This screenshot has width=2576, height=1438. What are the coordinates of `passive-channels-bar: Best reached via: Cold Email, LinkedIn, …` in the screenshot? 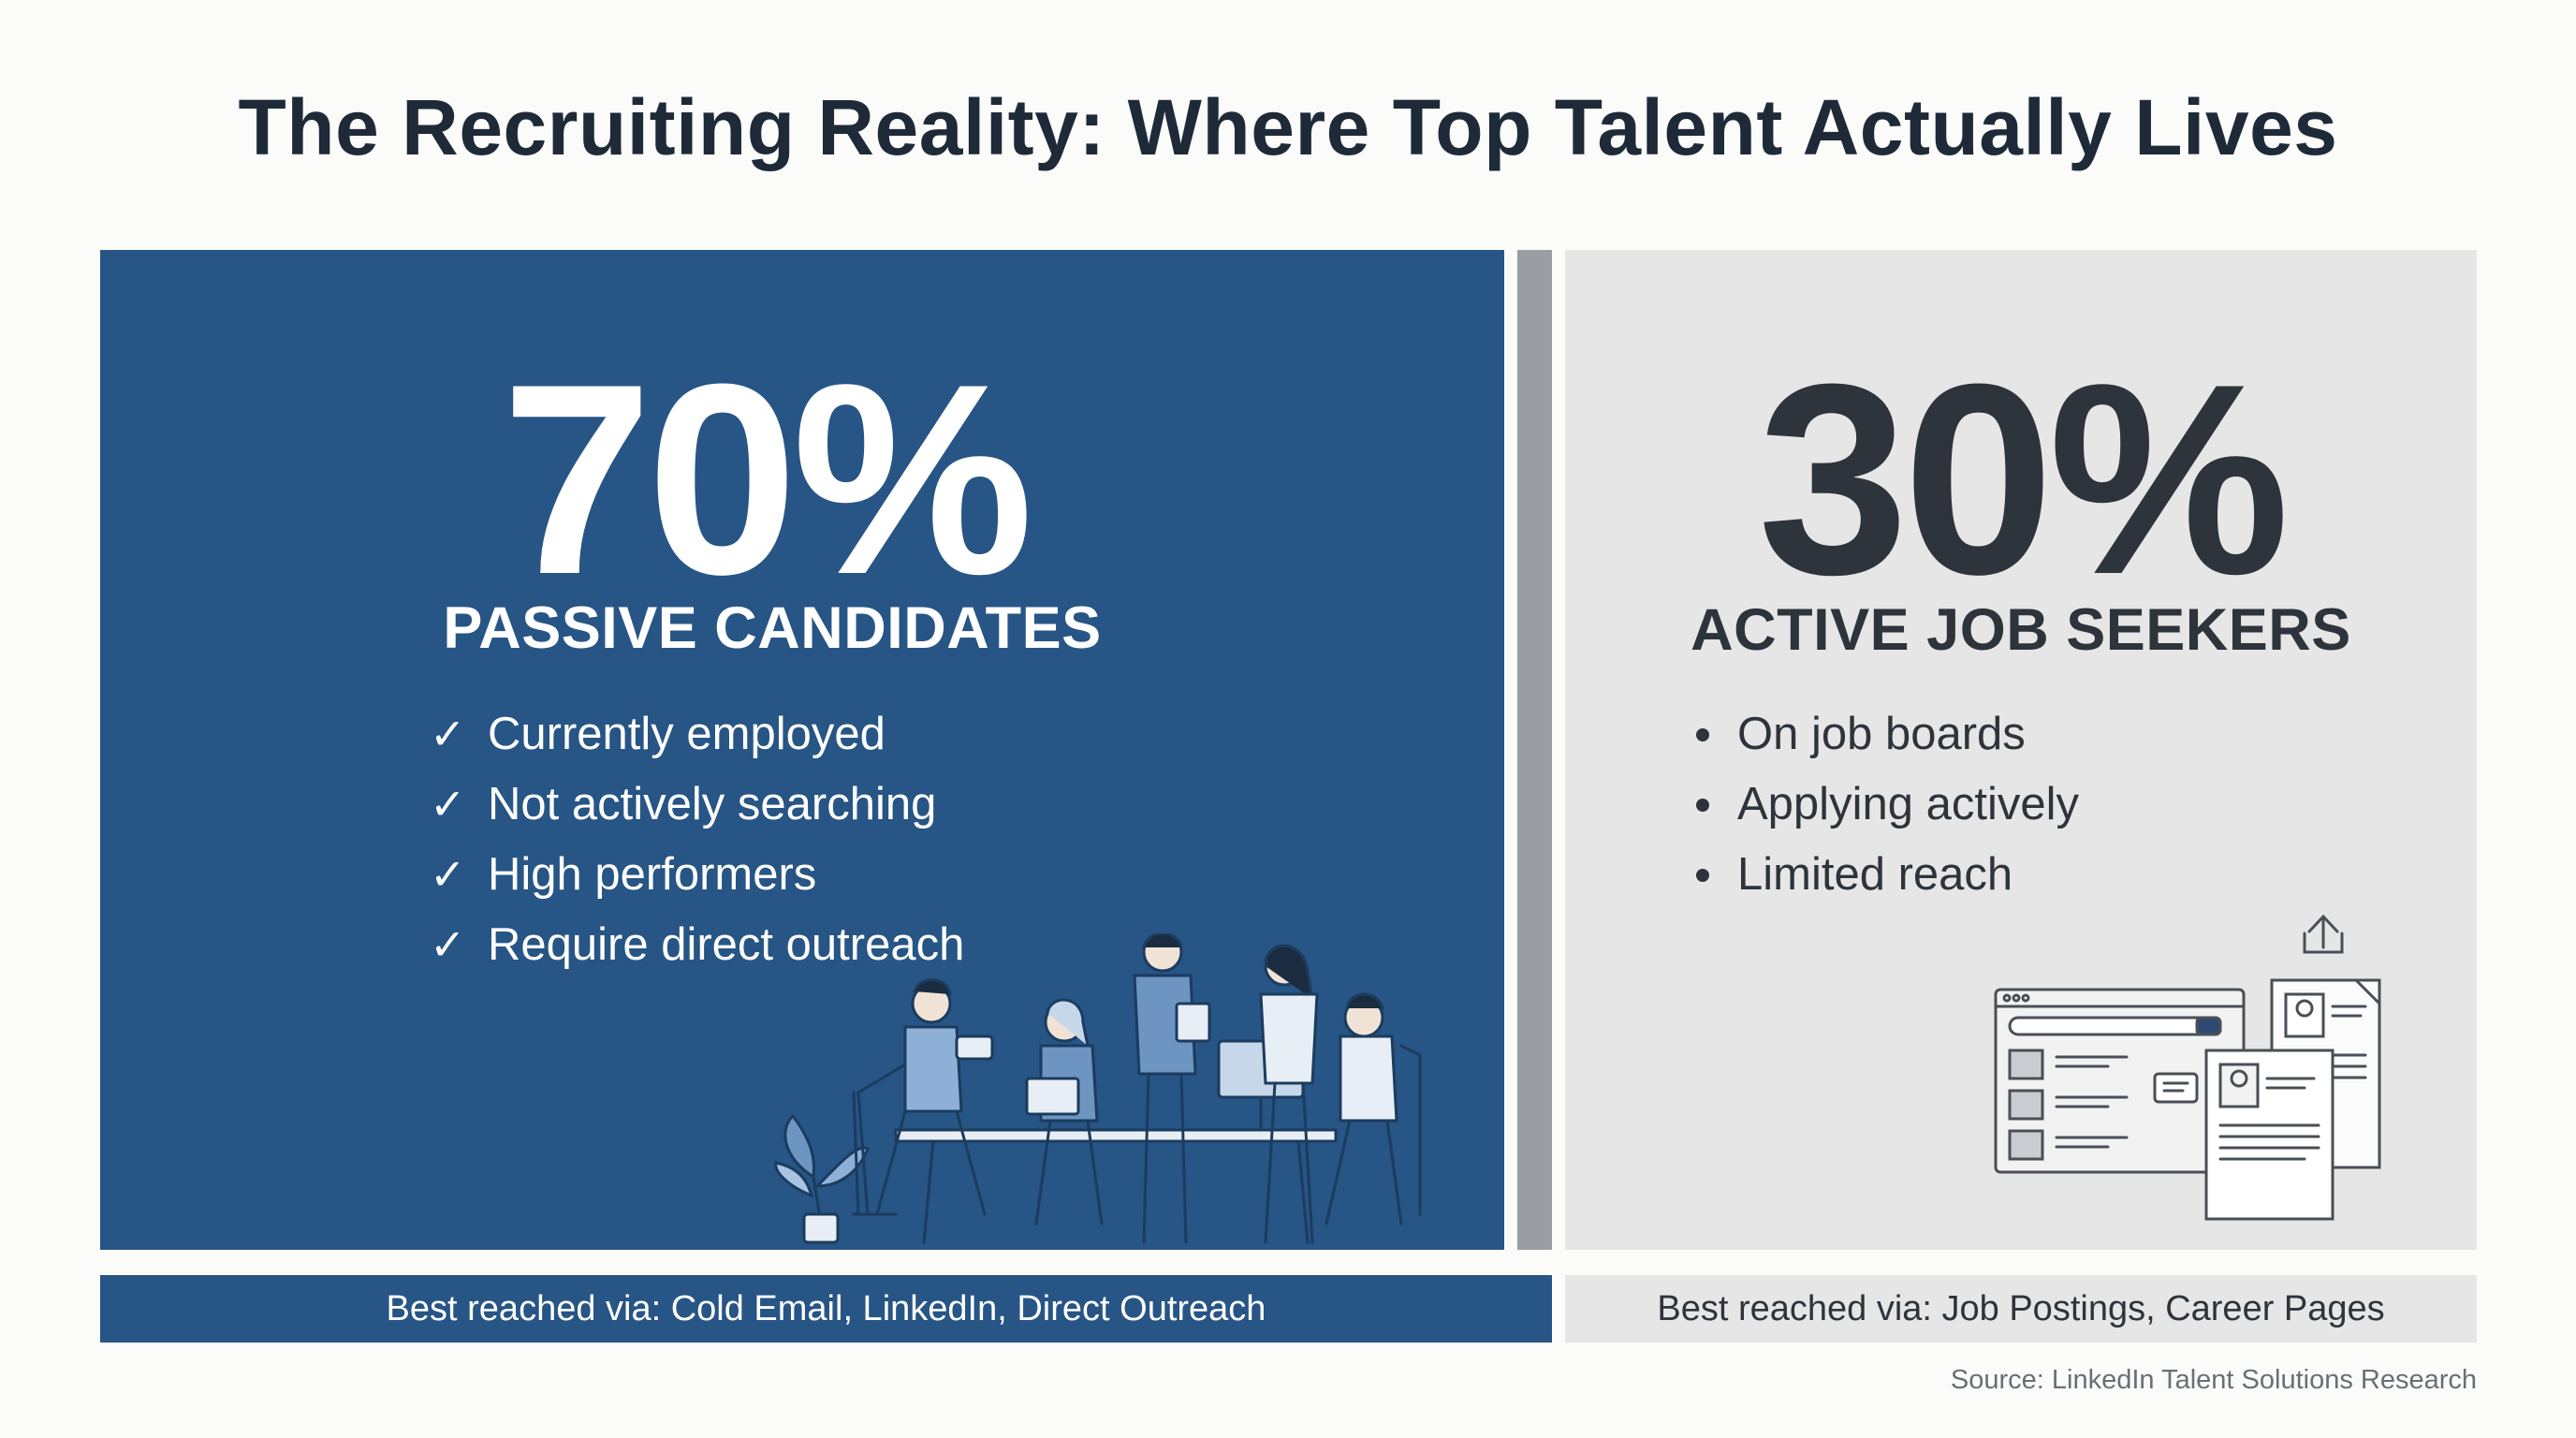 It's located at (826, 1309).